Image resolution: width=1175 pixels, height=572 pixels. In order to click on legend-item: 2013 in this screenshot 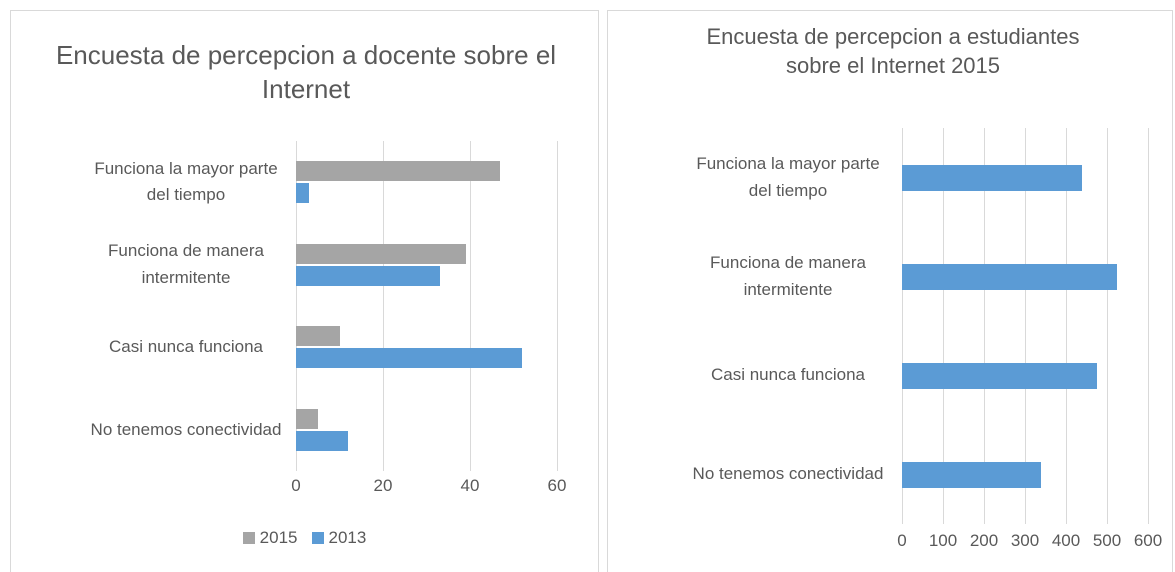, I will do `click(339, 538)`.